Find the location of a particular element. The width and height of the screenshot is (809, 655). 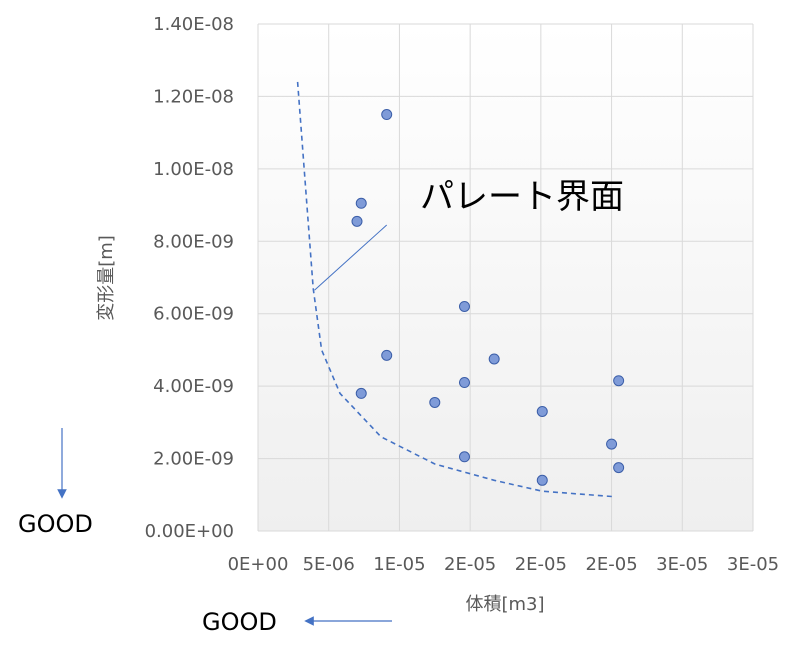

x-tick-label: 1E-05 is located at coordinates (399, 564).